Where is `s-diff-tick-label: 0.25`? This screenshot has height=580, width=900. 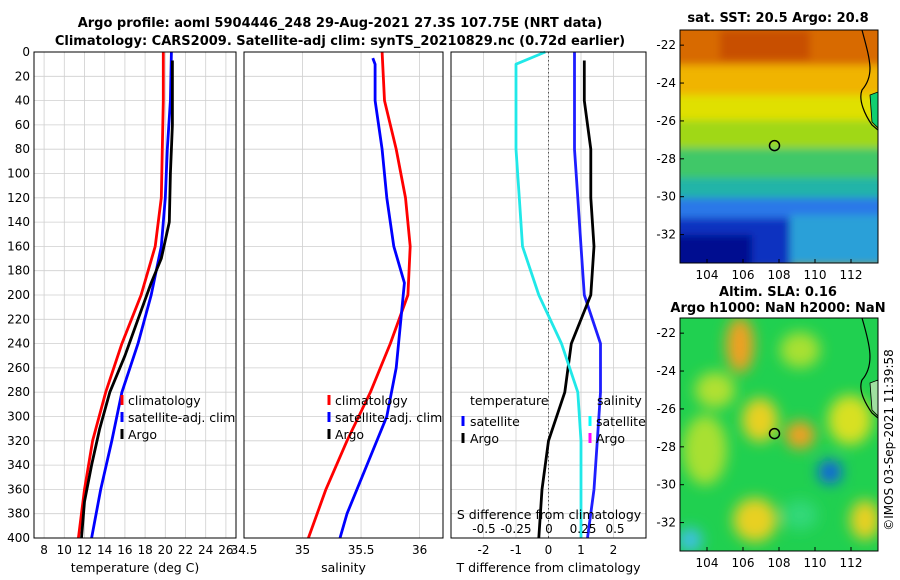
s-diff-tick-label: 0.25 is located at coordinates (583, 529).